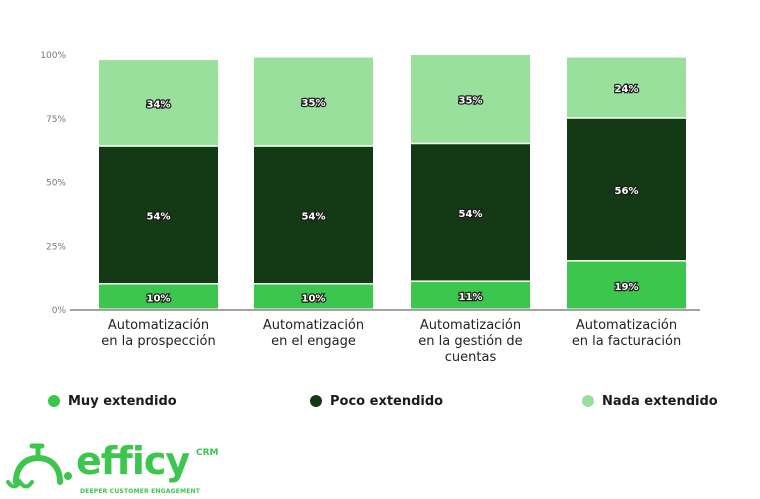  I want to click on legend-label: Muy extendido, so click(122, 401).